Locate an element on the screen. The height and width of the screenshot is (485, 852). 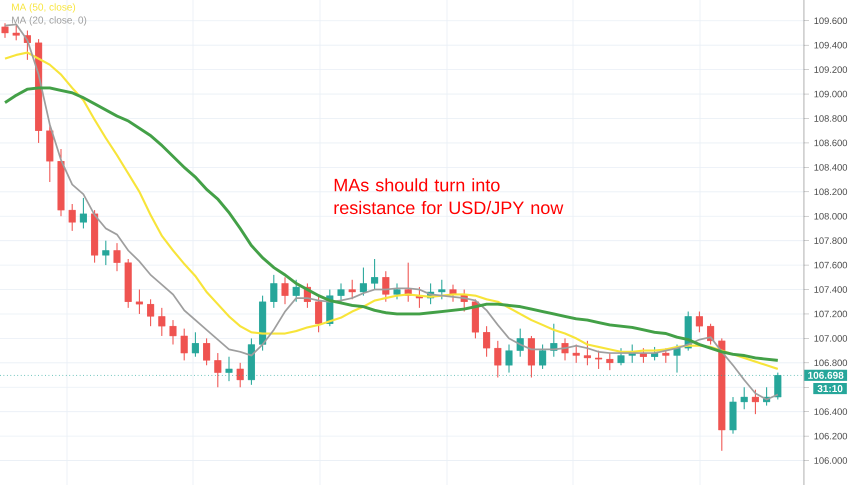
y-tick-label: 108.600 is located at coordinates (831, 143).